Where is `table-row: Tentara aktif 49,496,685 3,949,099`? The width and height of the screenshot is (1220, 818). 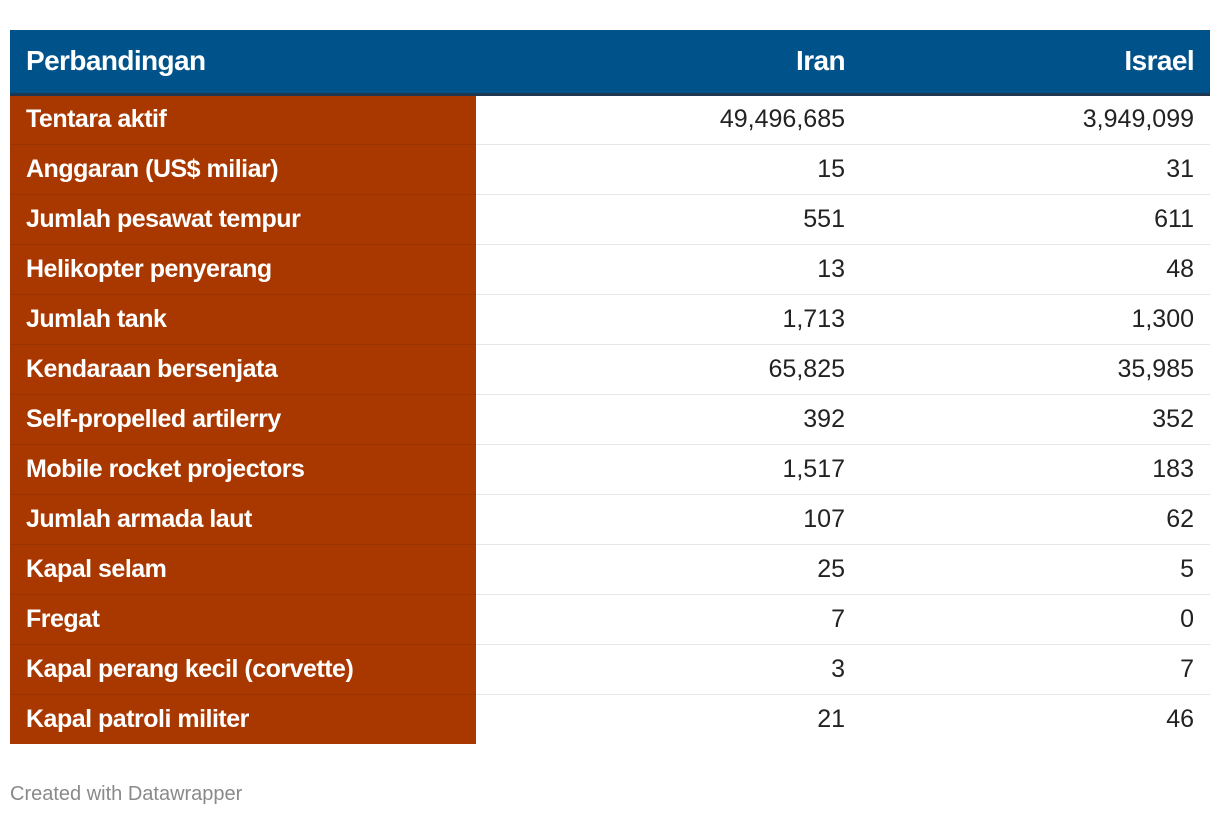 table-row: Tentara aktif 49,496,685 3,949,099 is located at coordinates (610, 119).